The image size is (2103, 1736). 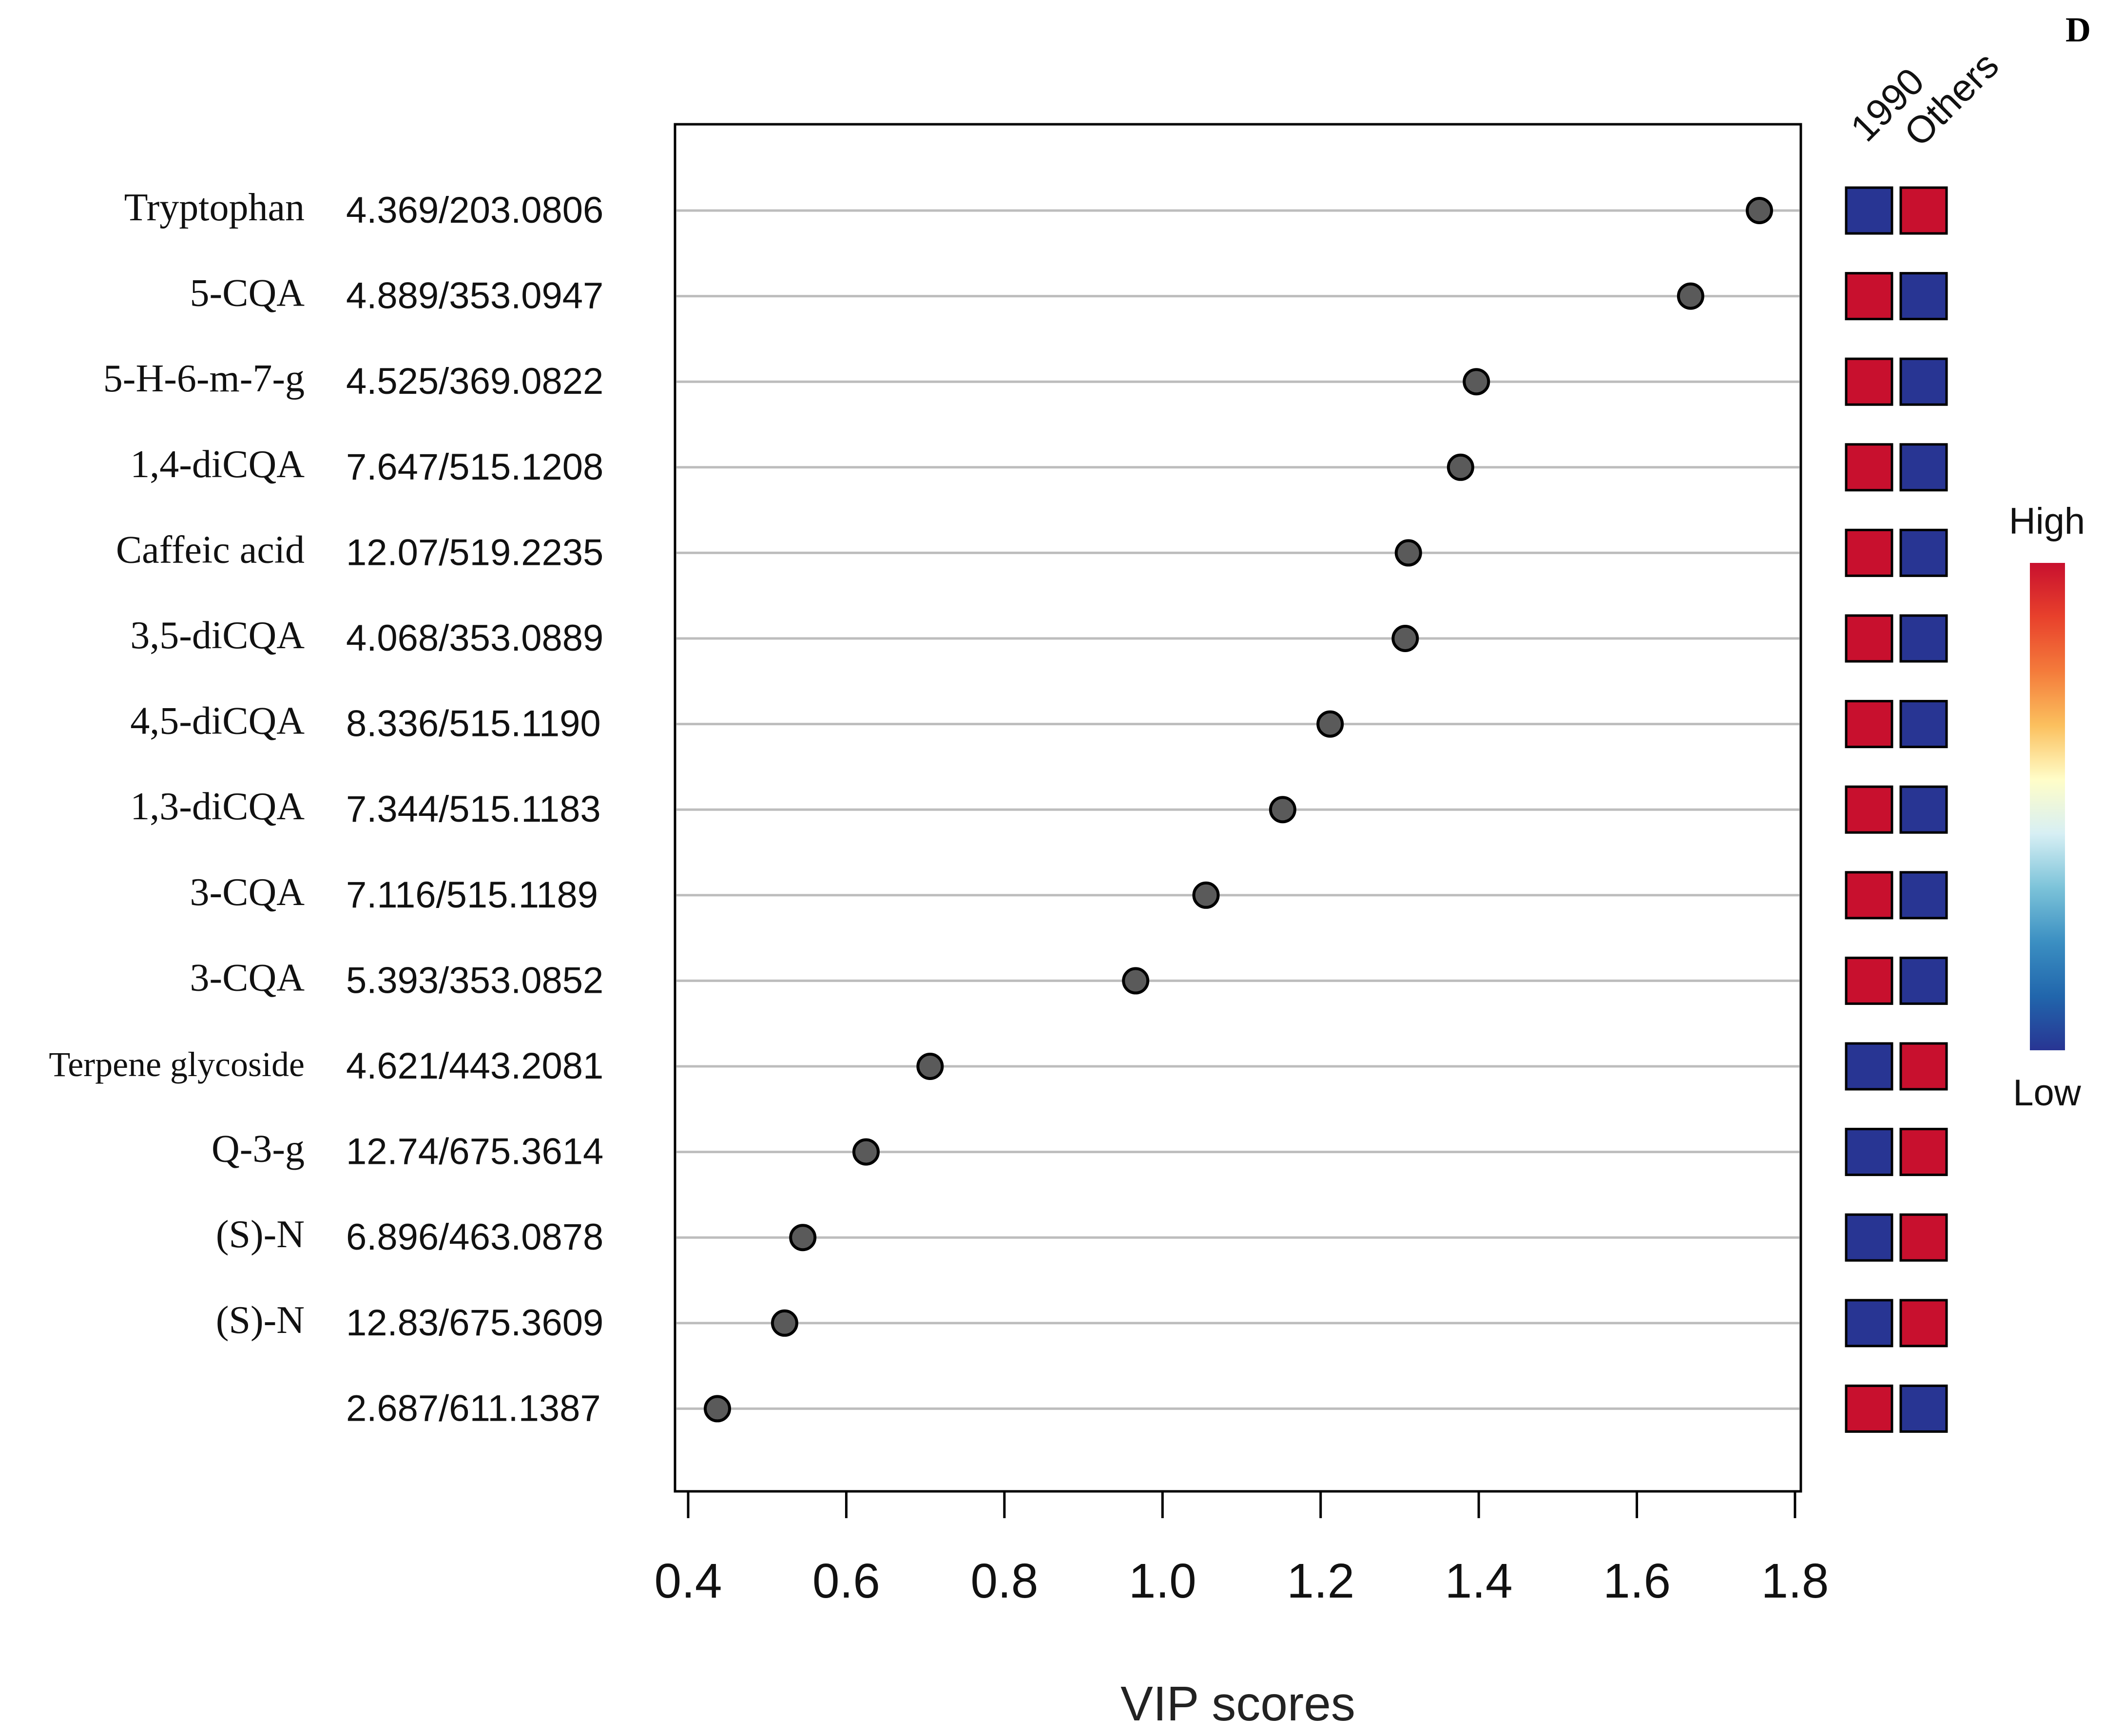 I want to click on legend-high-label: High, so click(x=2047, y=521).